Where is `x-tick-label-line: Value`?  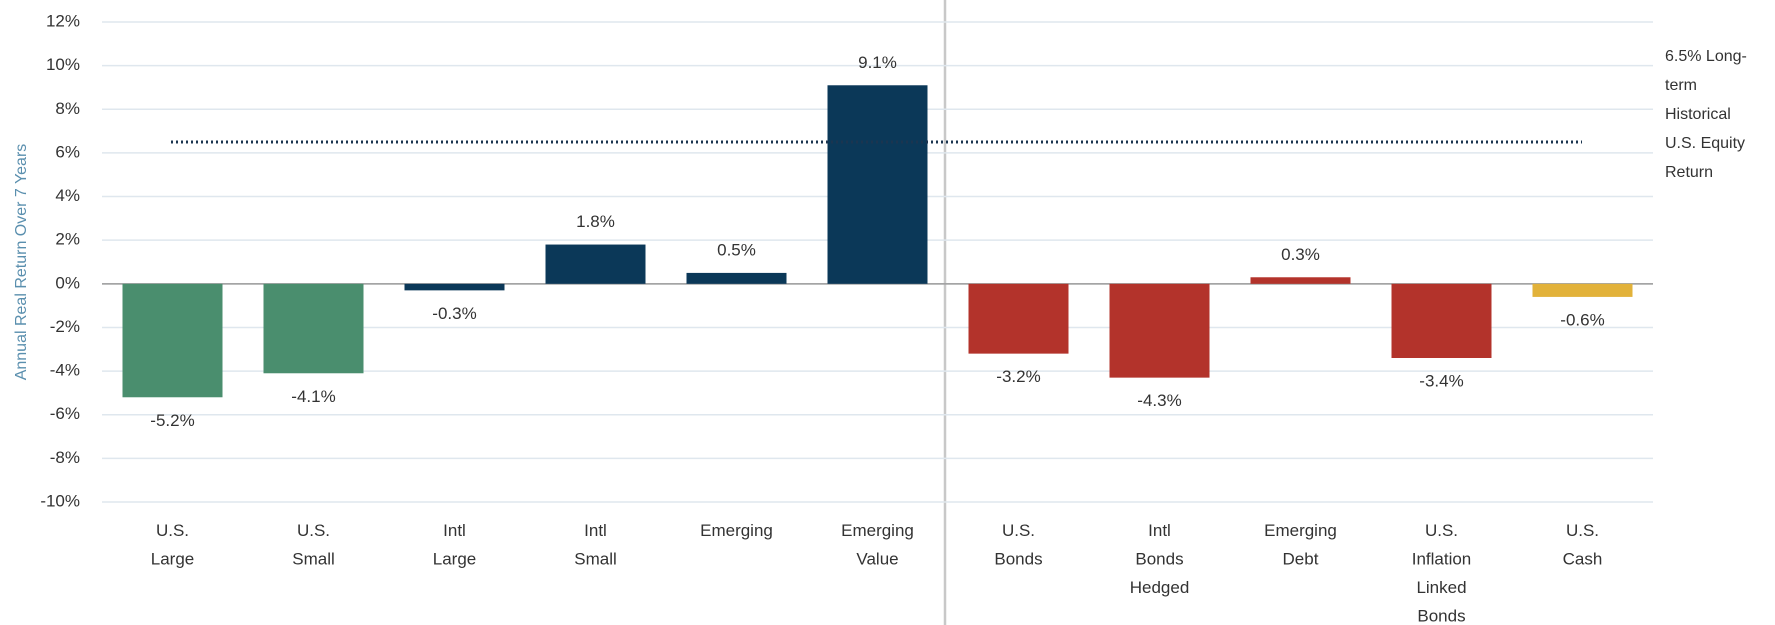
x-tick-label-line: Value is located at coordinates (877, 559).